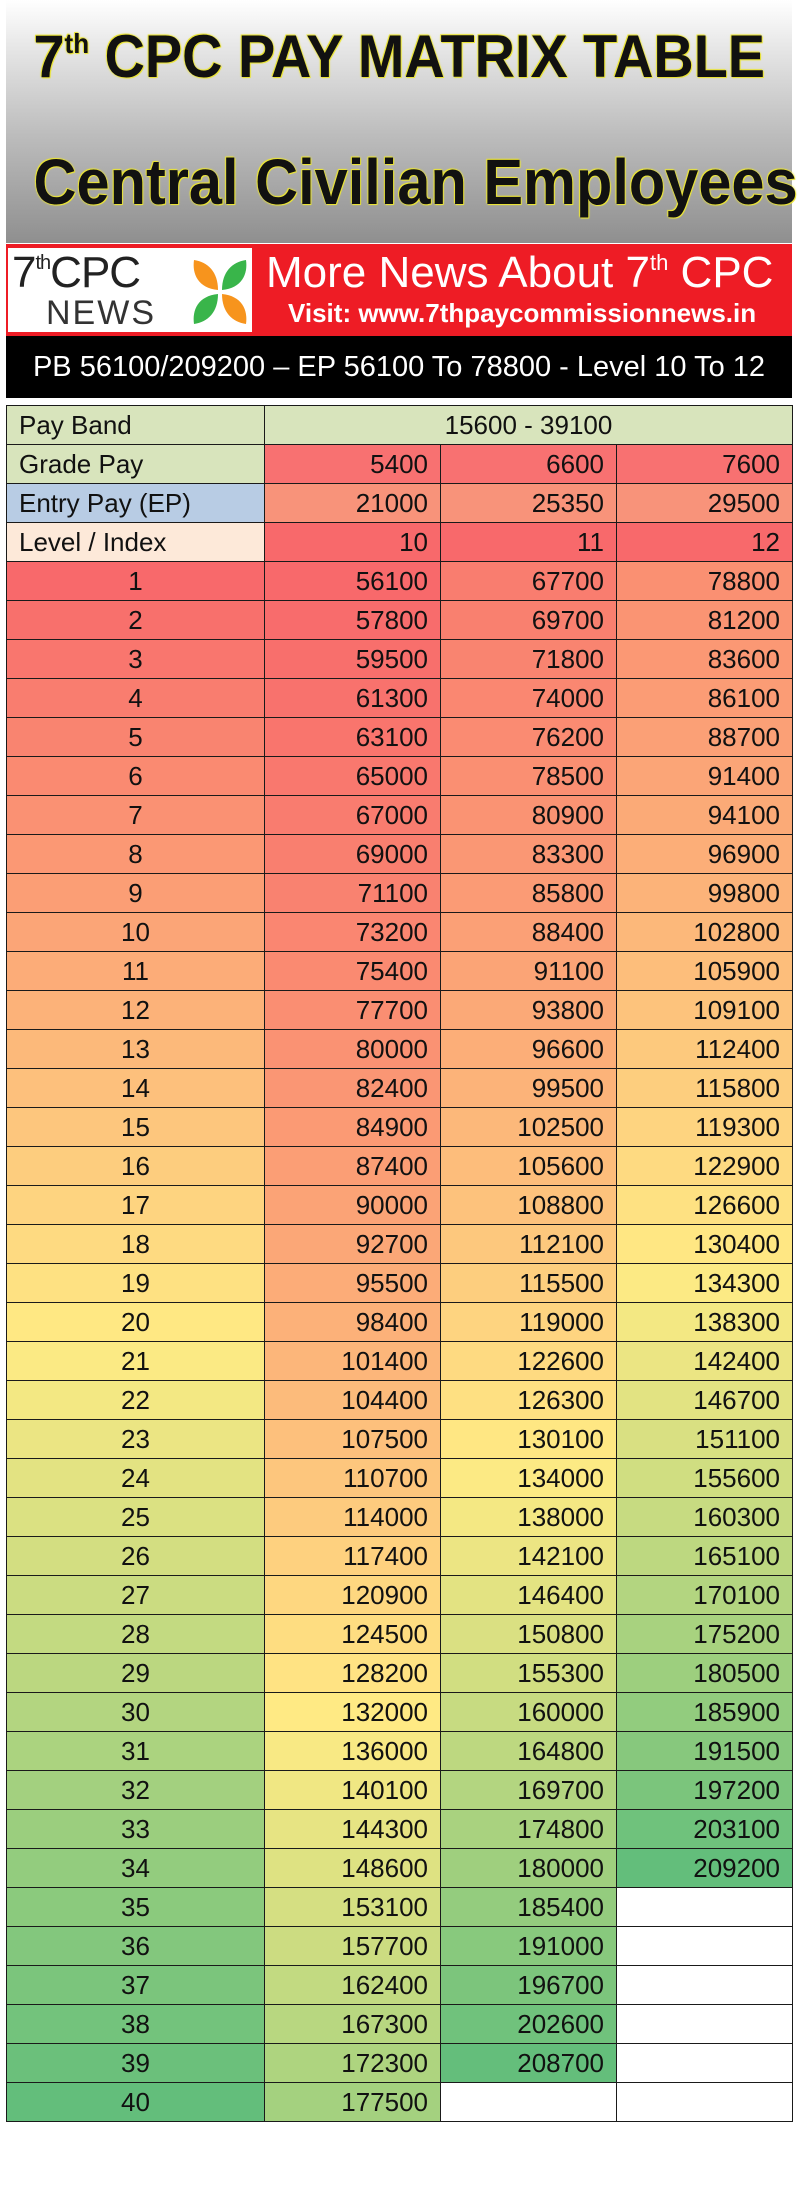 The image size is (800, 2204). What do you see at coordinates (704, 737) in the screenshot?
I see `pay-cell: 88700` at bounding box center [704, 737].